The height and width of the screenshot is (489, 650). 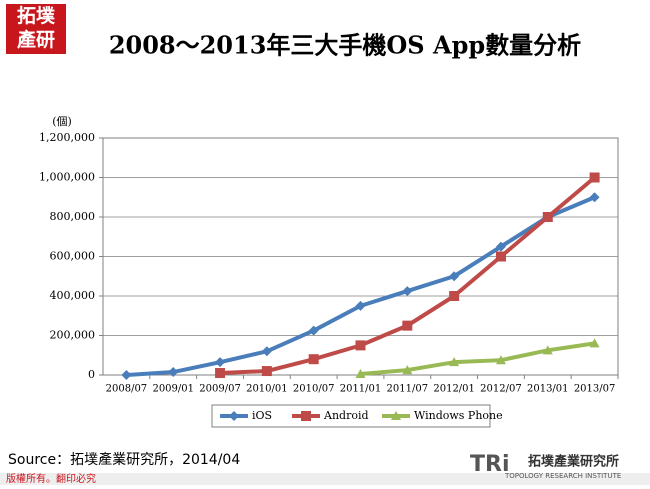 I want to click on x-tick-label: 2009/07, so click(x=220, y=389).